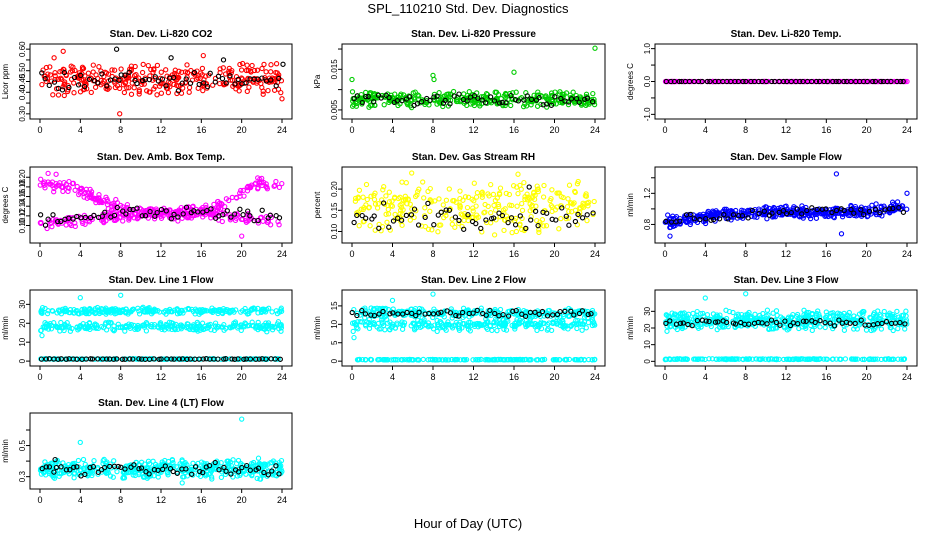 The width and height of the screenshot is (936, 540). I want to click on x-tick-label: 16, so click(201, 377).